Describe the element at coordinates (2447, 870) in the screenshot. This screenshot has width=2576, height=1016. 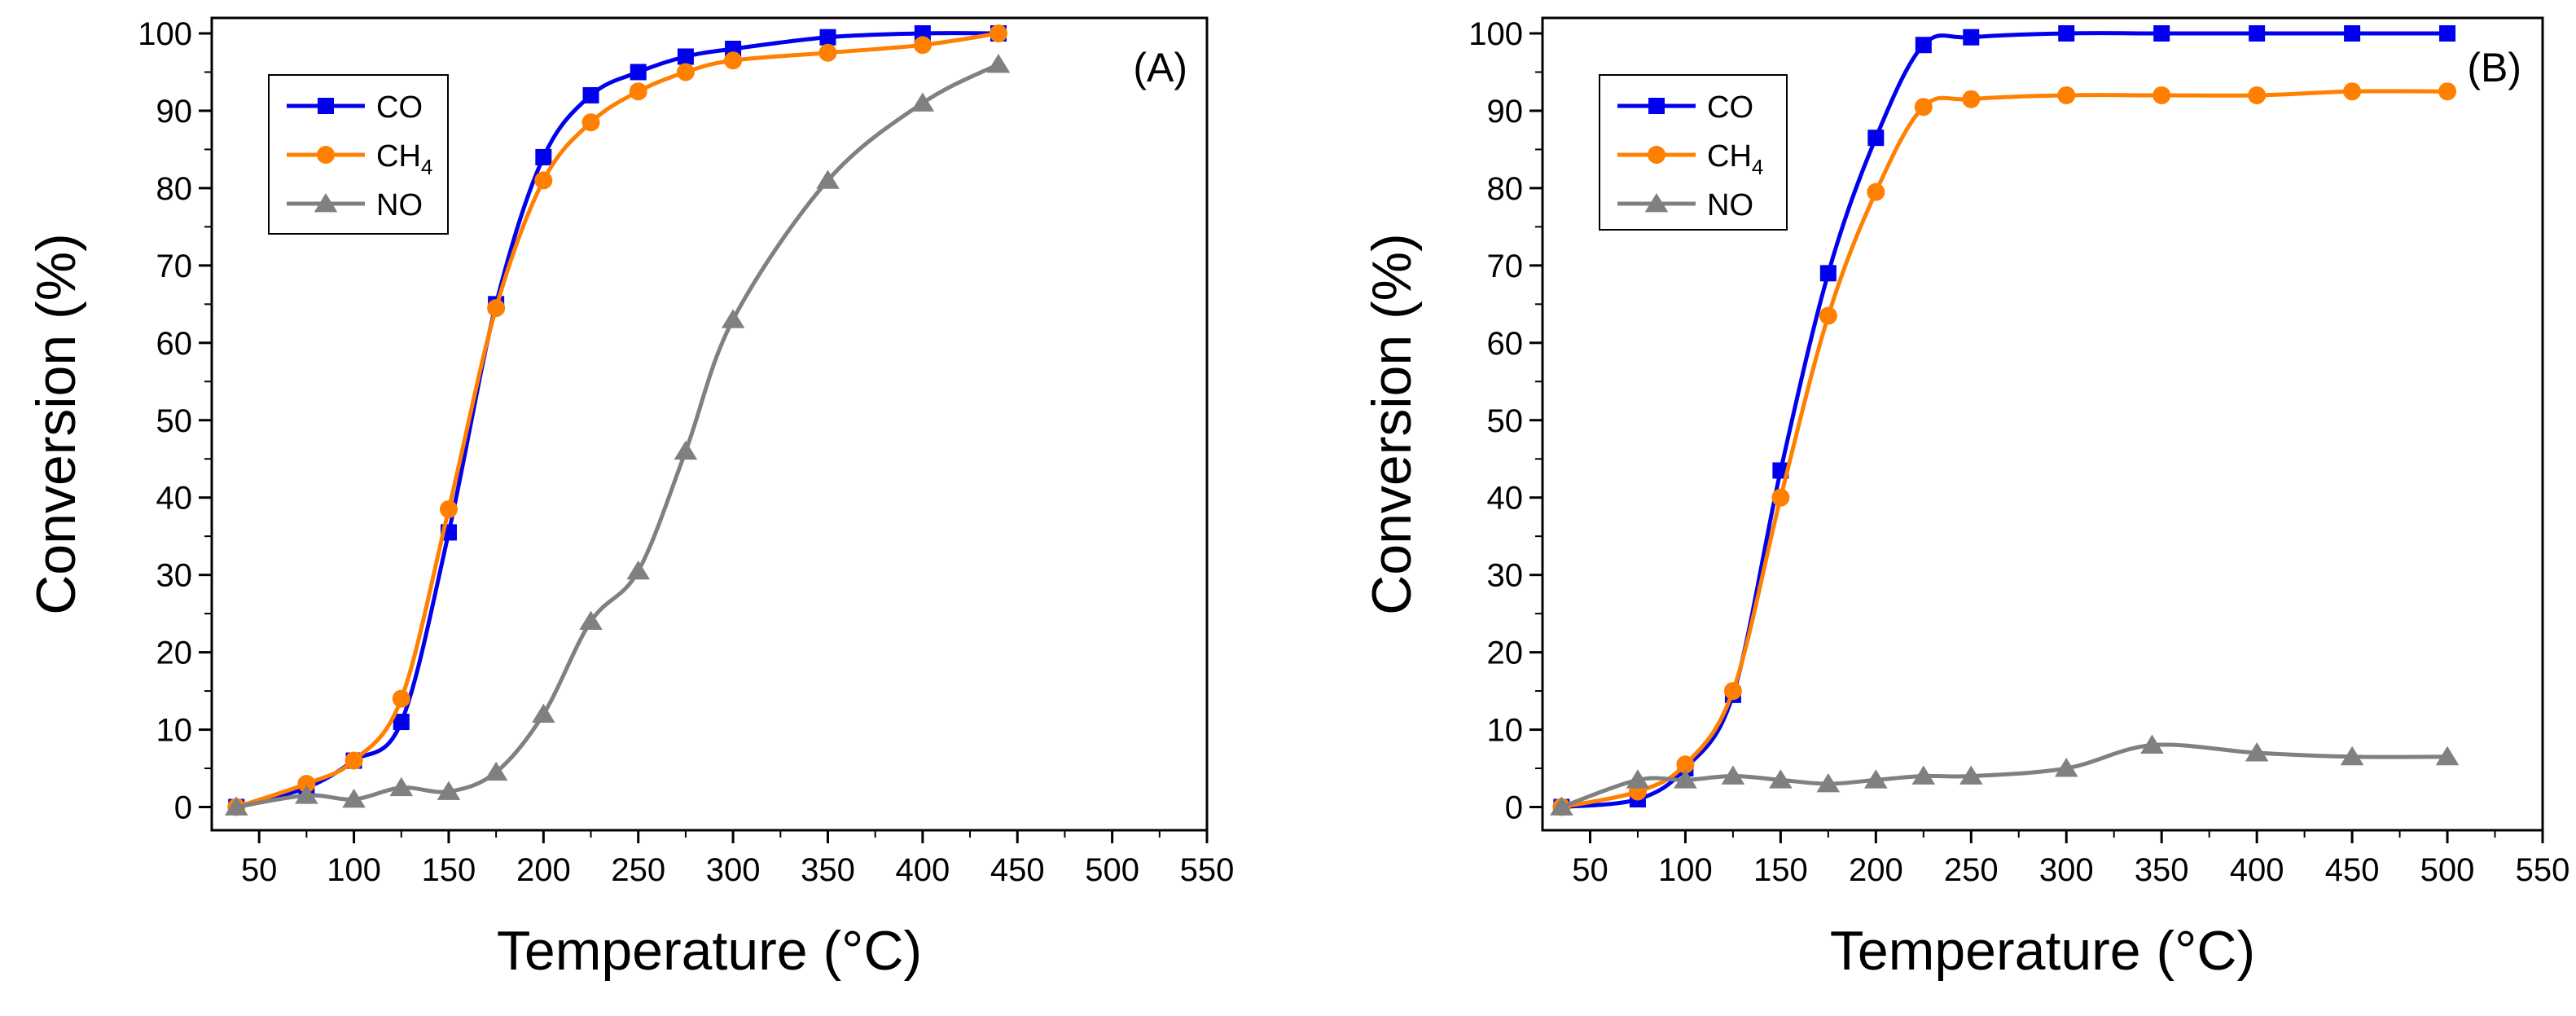
I see `x-tick-label: 500` at that location.